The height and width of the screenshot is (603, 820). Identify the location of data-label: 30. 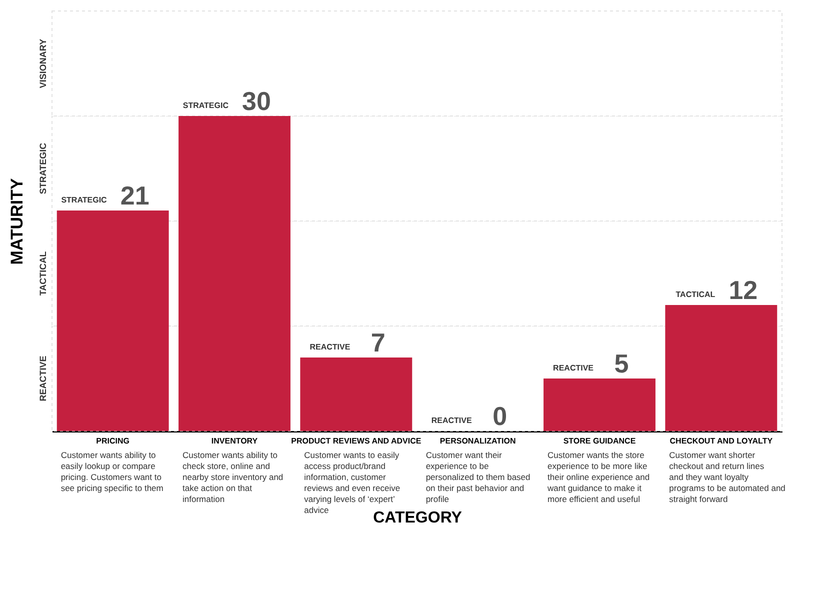
(256, 101).